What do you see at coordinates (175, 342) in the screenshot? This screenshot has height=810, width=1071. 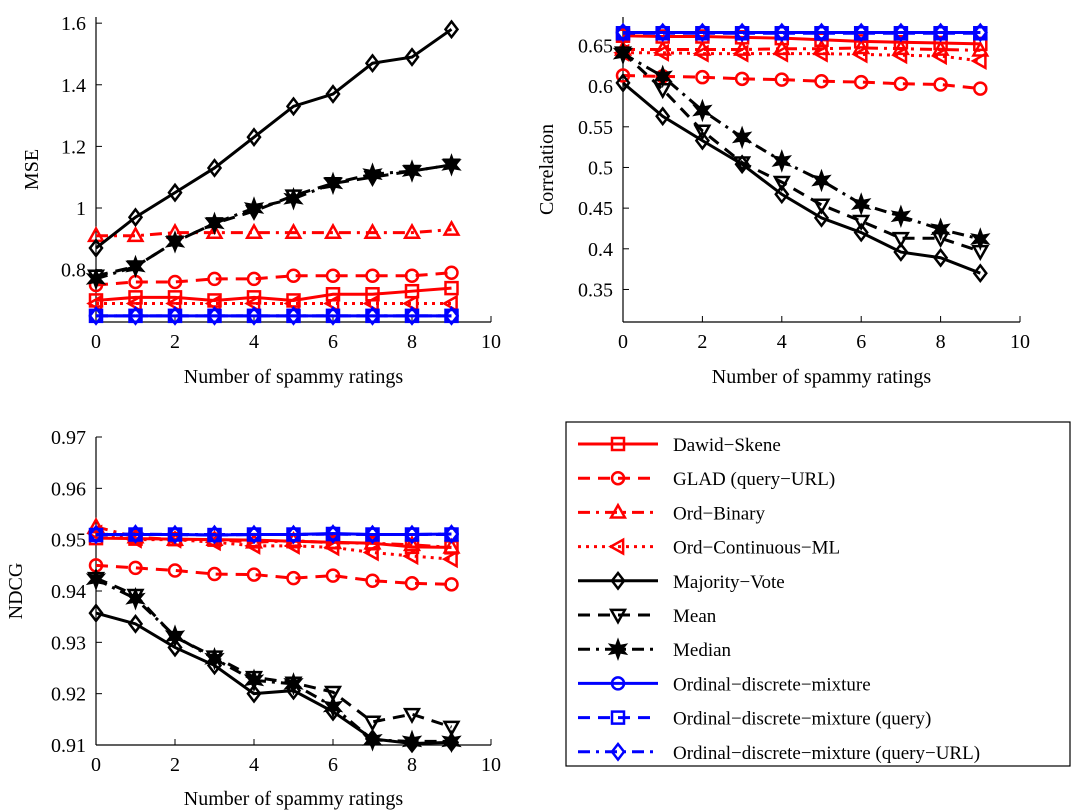 I see `x-tick-label: 2` at bounding box center [175, 342].